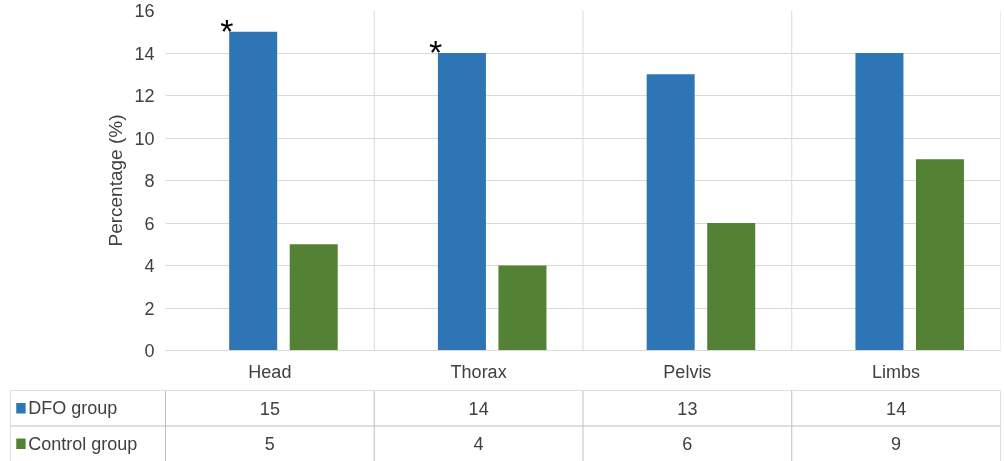  I want to click on x-tick-label: Limbs, so click(896, 371).